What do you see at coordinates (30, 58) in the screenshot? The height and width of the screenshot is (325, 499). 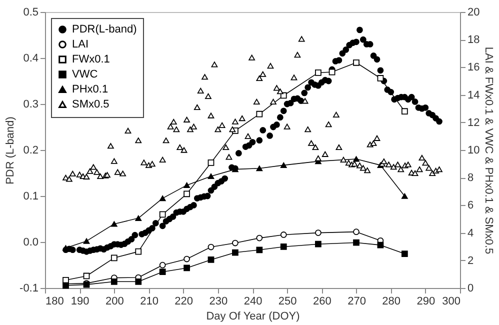 I see `y-tick-label: 0.4` at bounding box center [30, 58].